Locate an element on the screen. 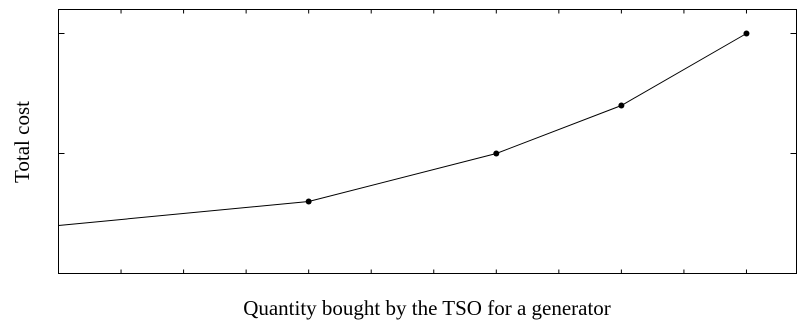 The image size is (800, 327). y-axis-label: Total cost is located at coordinates (22, 142).